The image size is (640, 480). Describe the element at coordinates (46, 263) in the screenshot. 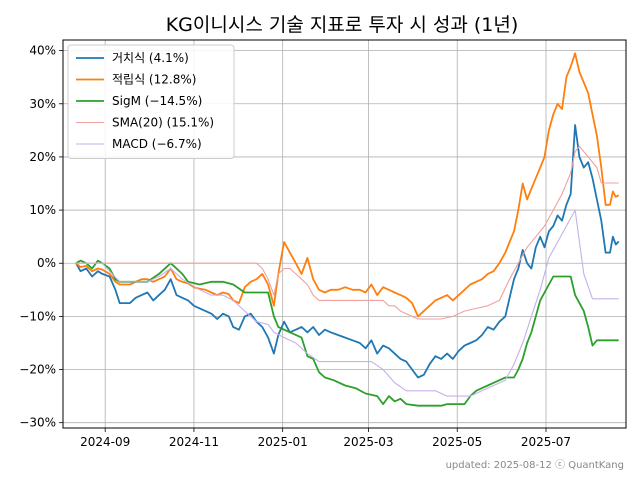

I see `y-tick-label: 0%` at that location.